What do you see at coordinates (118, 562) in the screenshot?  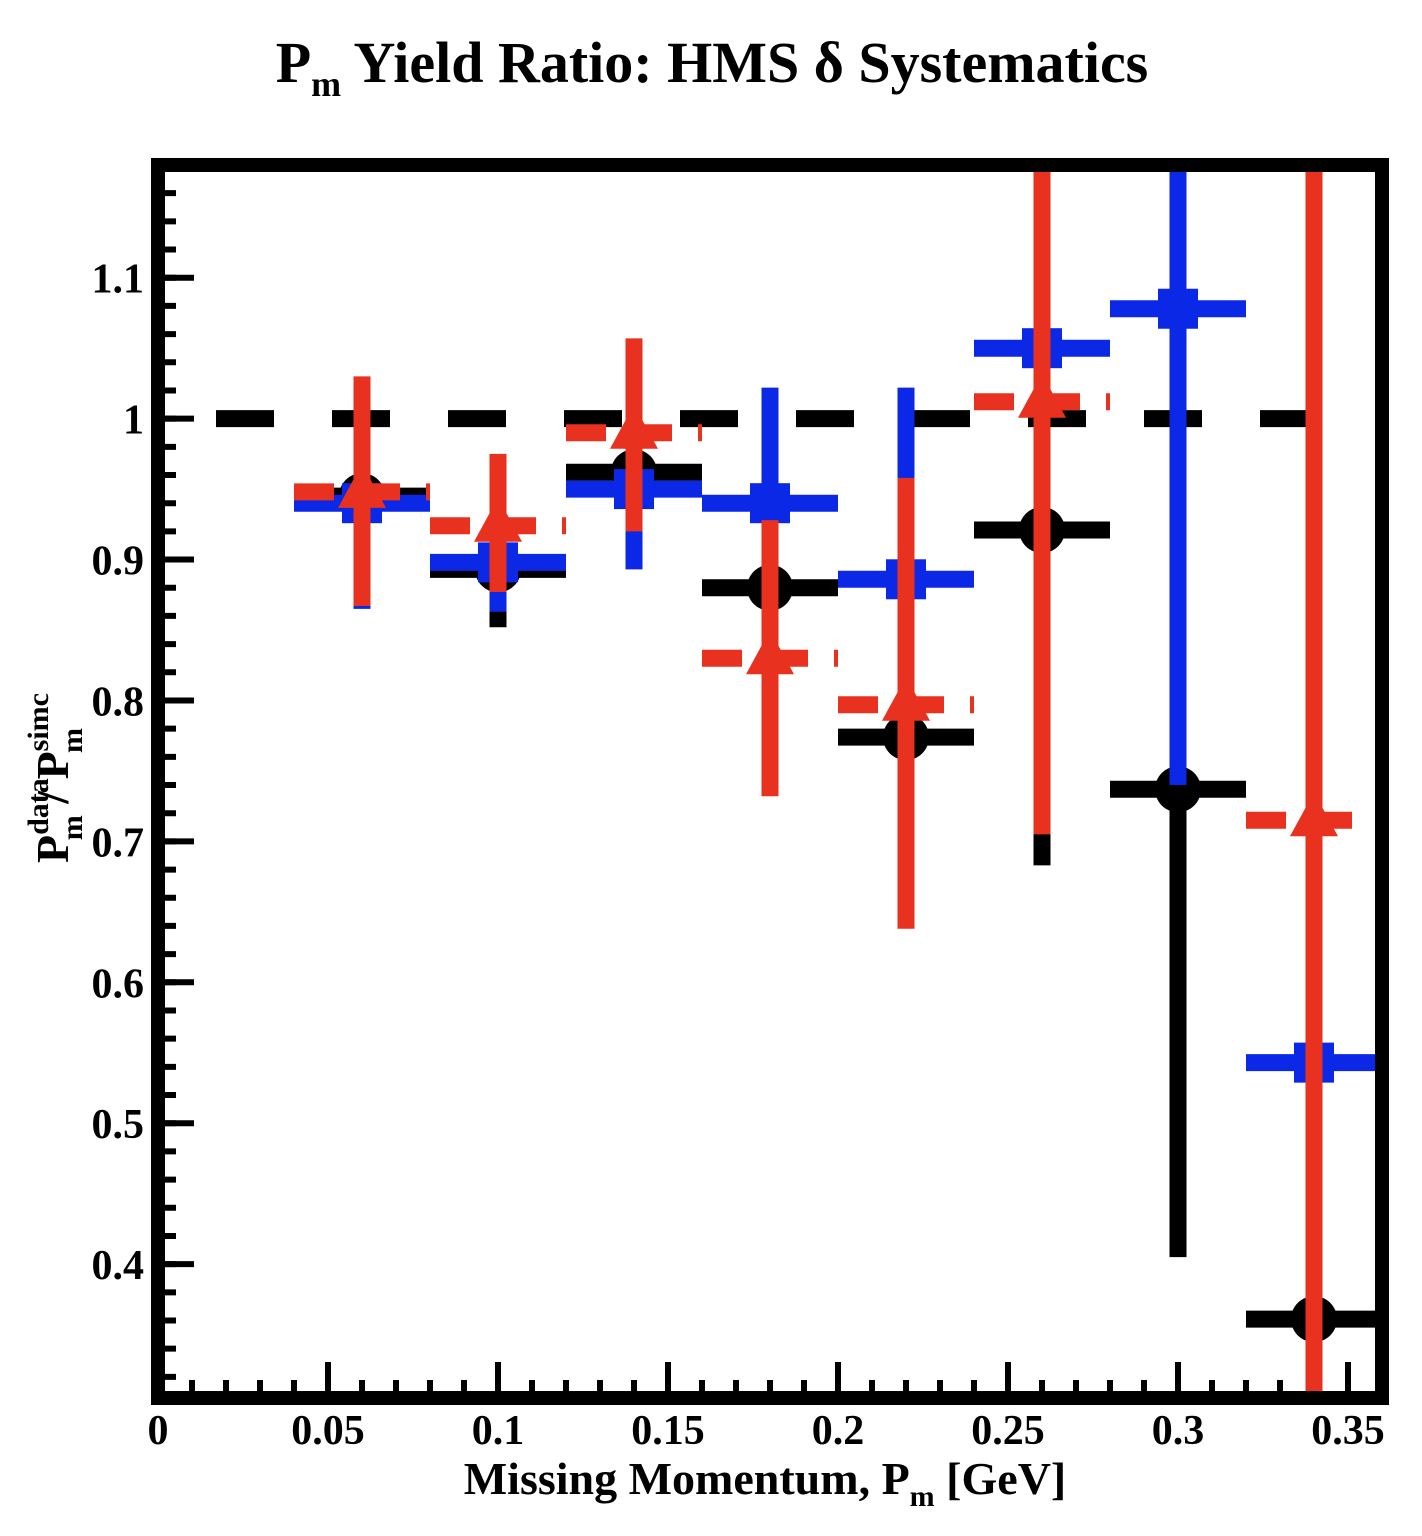 I see `y-tick-label: 0.9` at bounding box center [118, 562].